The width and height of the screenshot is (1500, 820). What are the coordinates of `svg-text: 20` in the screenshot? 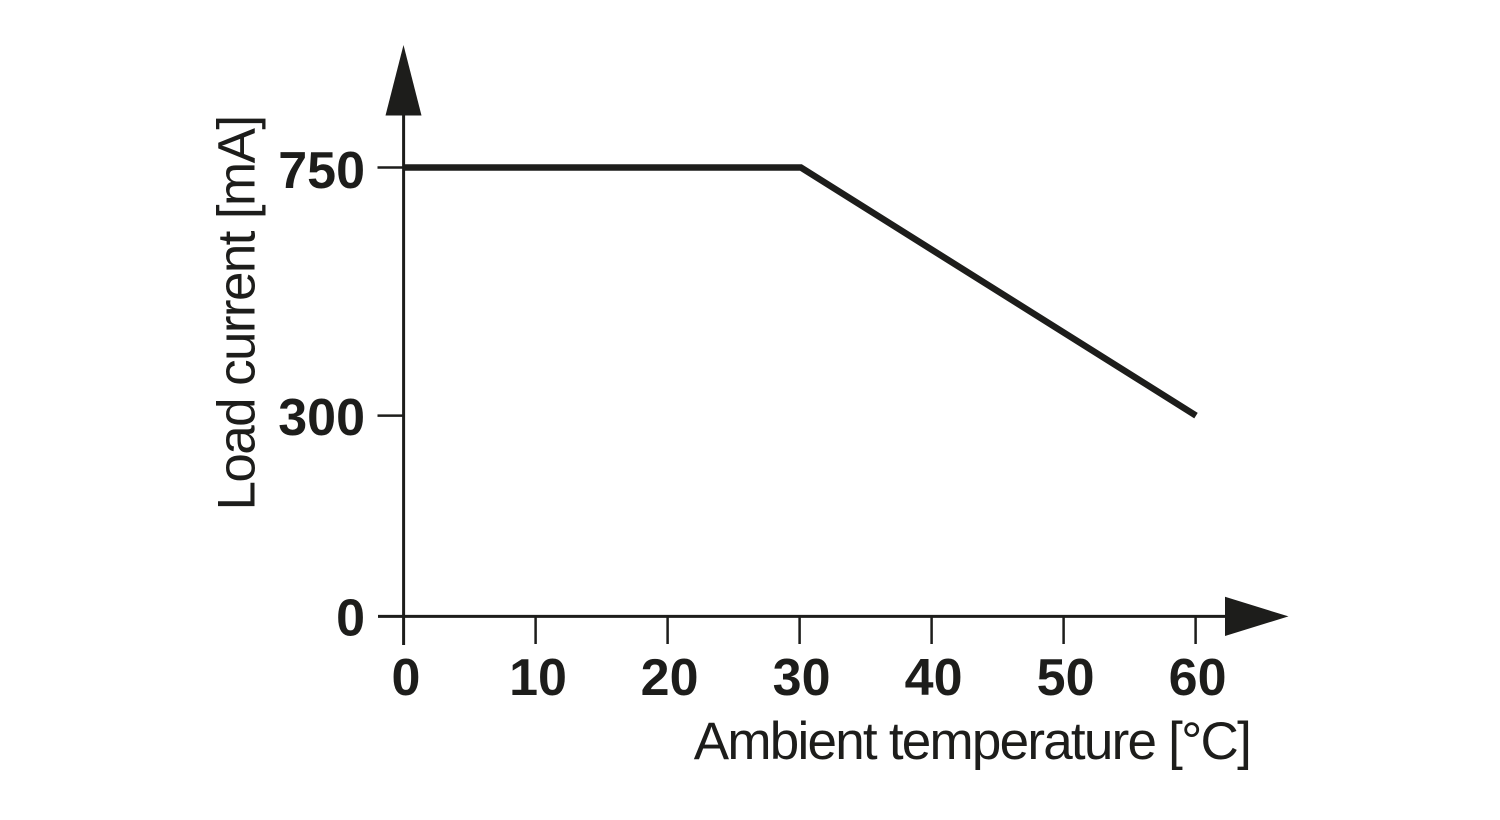 It's located at (670, 678).